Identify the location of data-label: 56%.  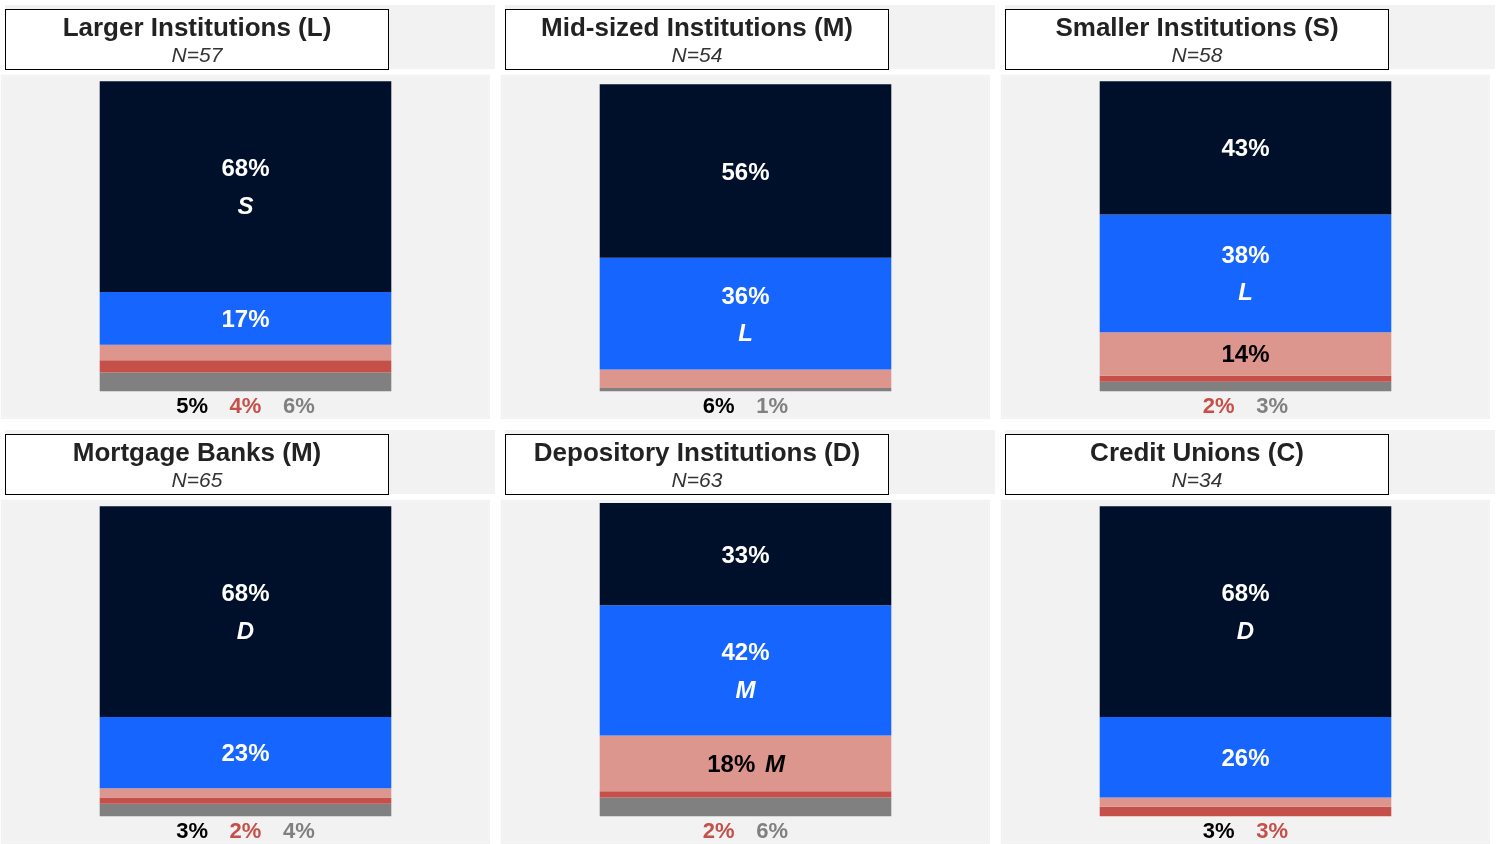
(745, 171).